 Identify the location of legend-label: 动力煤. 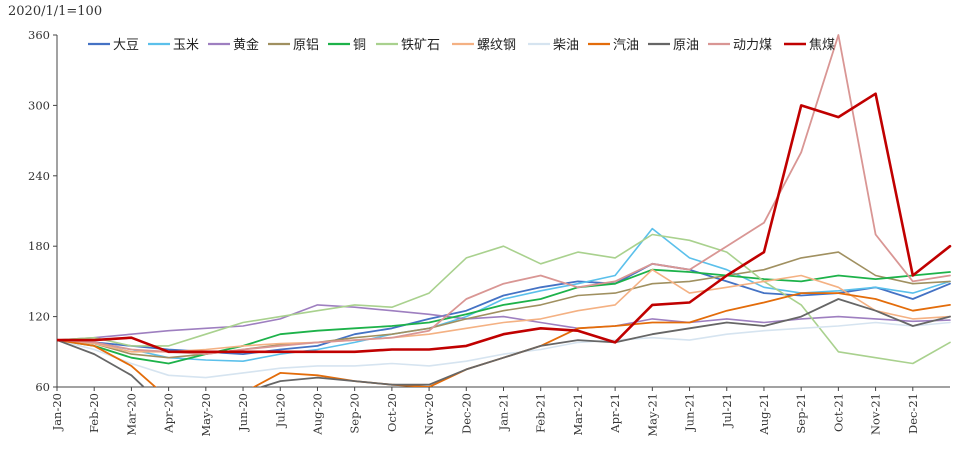
(752, 45).